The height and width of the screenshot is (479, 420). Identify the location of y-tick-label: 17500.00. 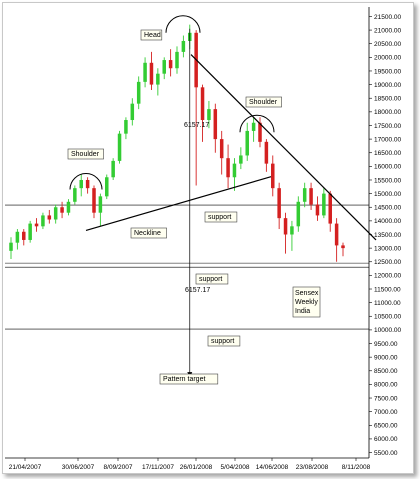
(387, 126).